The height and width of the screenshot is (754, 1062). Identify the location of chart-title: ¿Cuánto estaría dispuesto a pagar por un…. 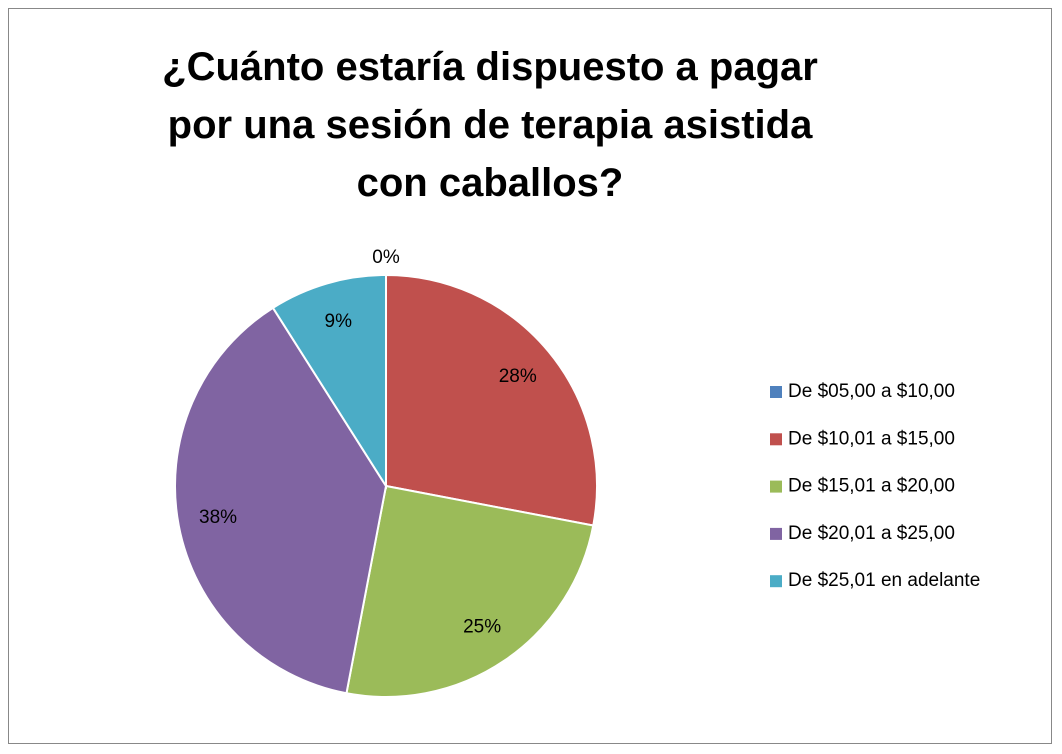
(490, 125).